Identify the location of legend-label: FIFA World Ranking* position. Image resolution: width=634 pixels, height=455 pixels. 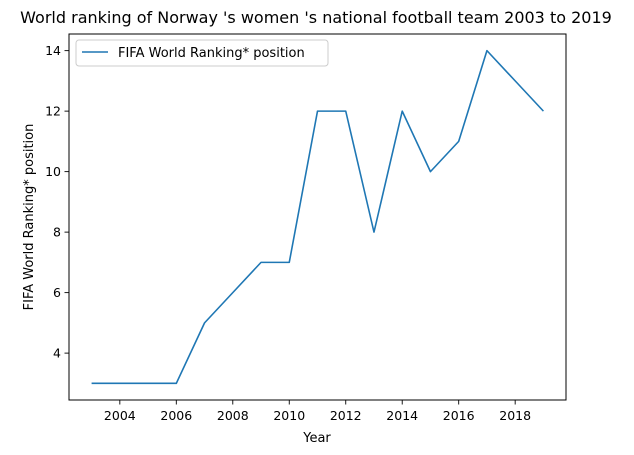
(211, 53).